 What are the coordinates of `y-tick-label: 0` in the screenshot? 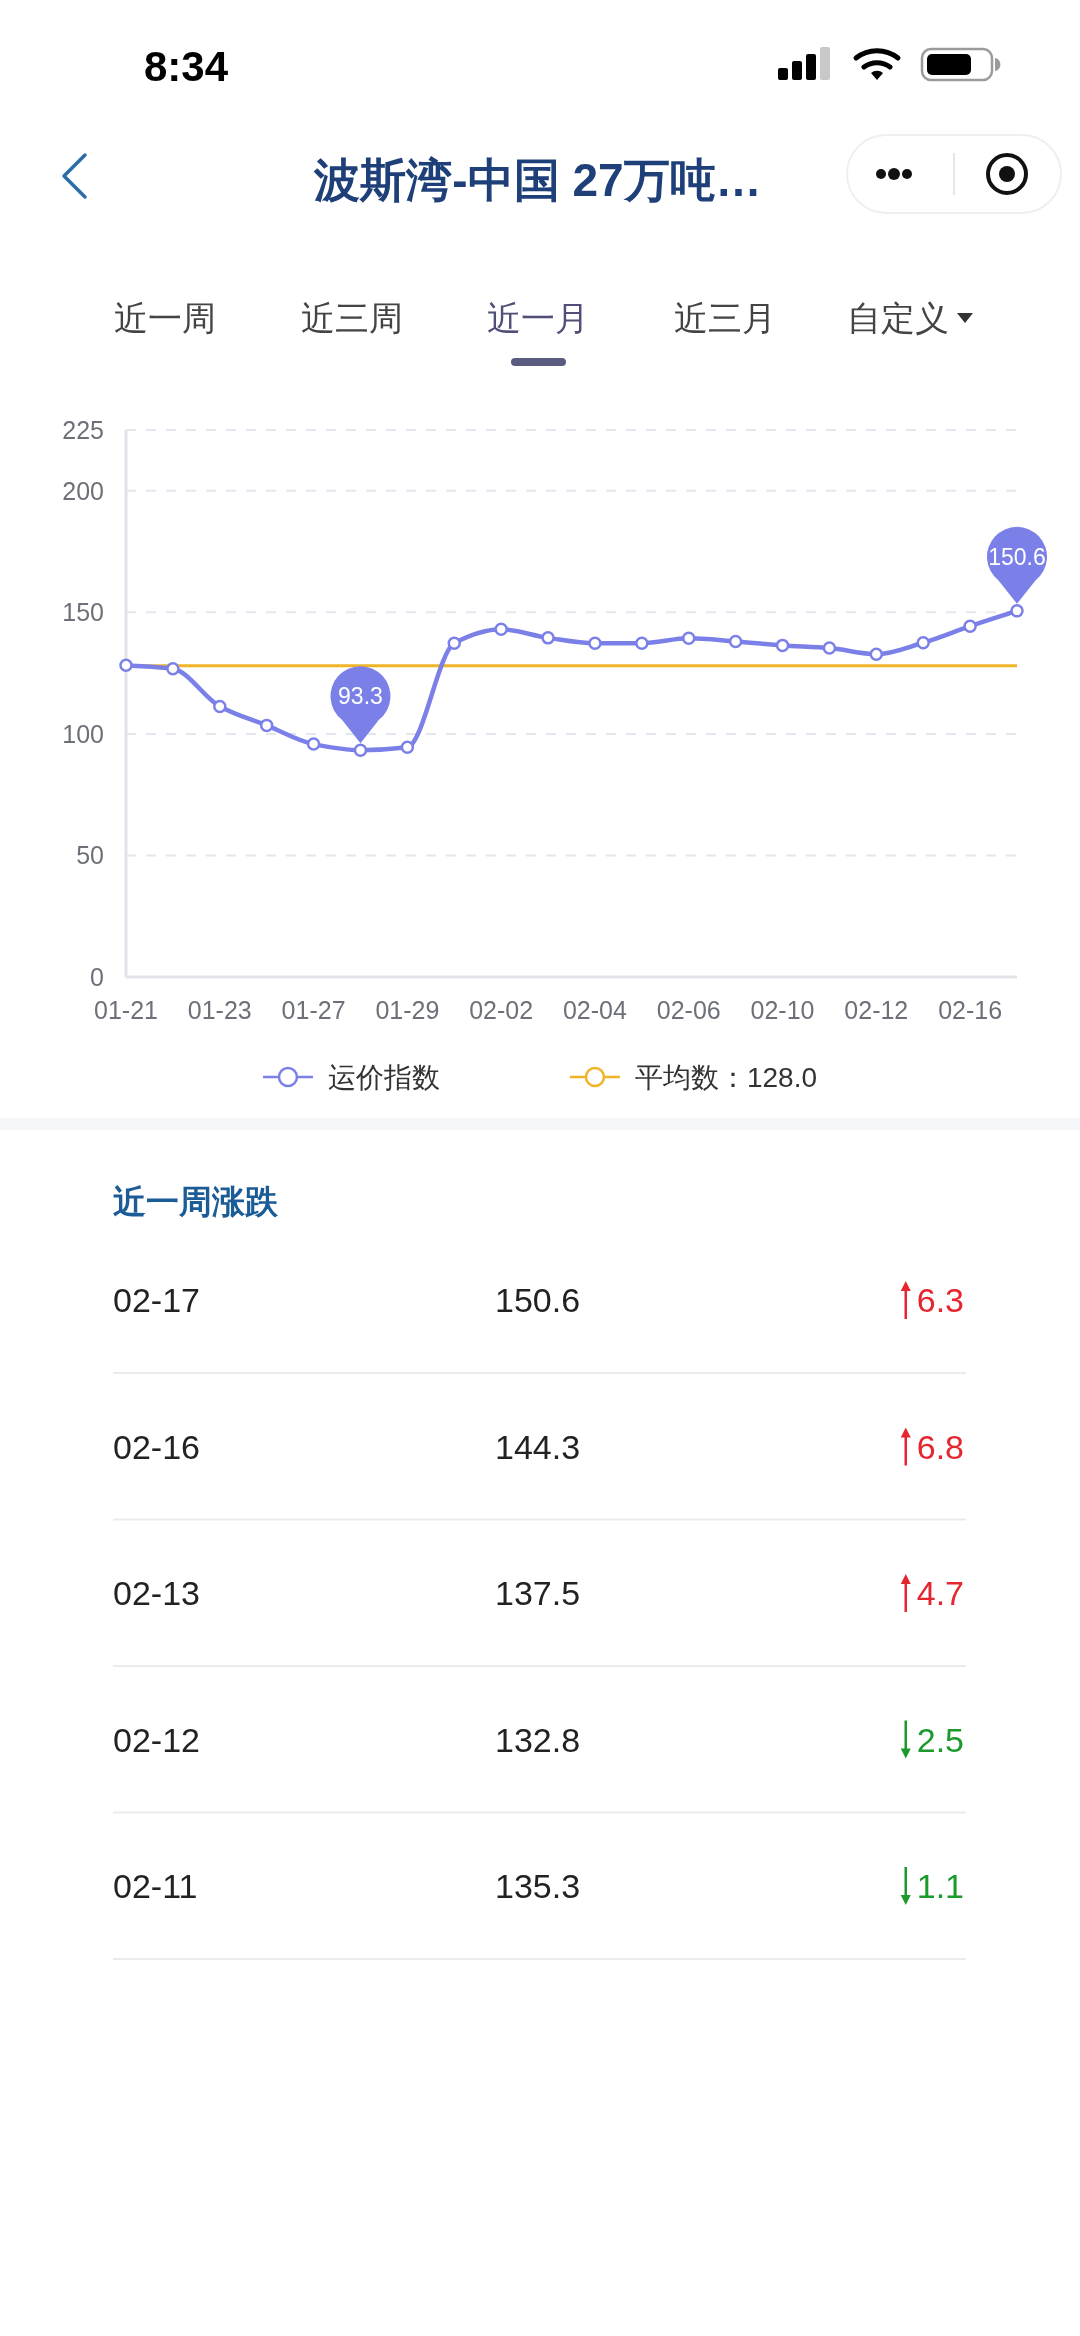 It's located at (97, 977).